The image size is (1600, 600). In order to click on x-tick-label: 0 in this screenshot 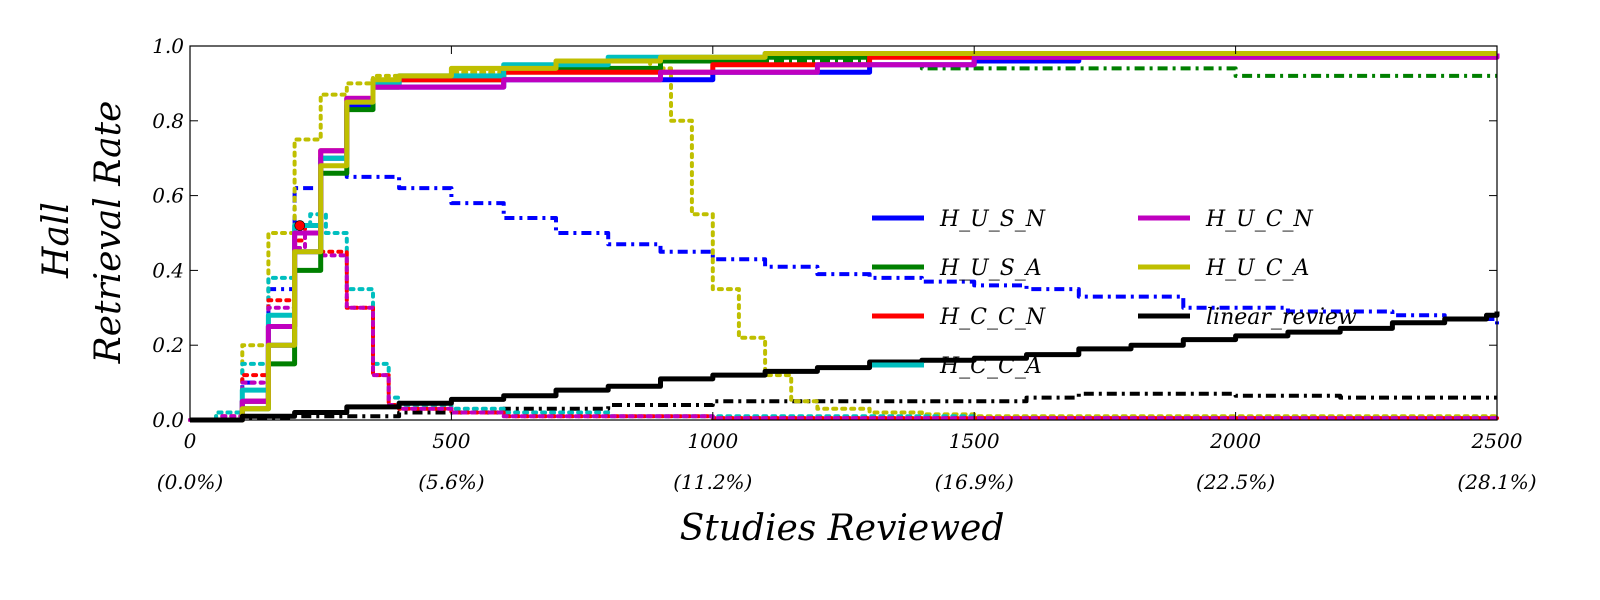, I will do `click(190, 441)`.